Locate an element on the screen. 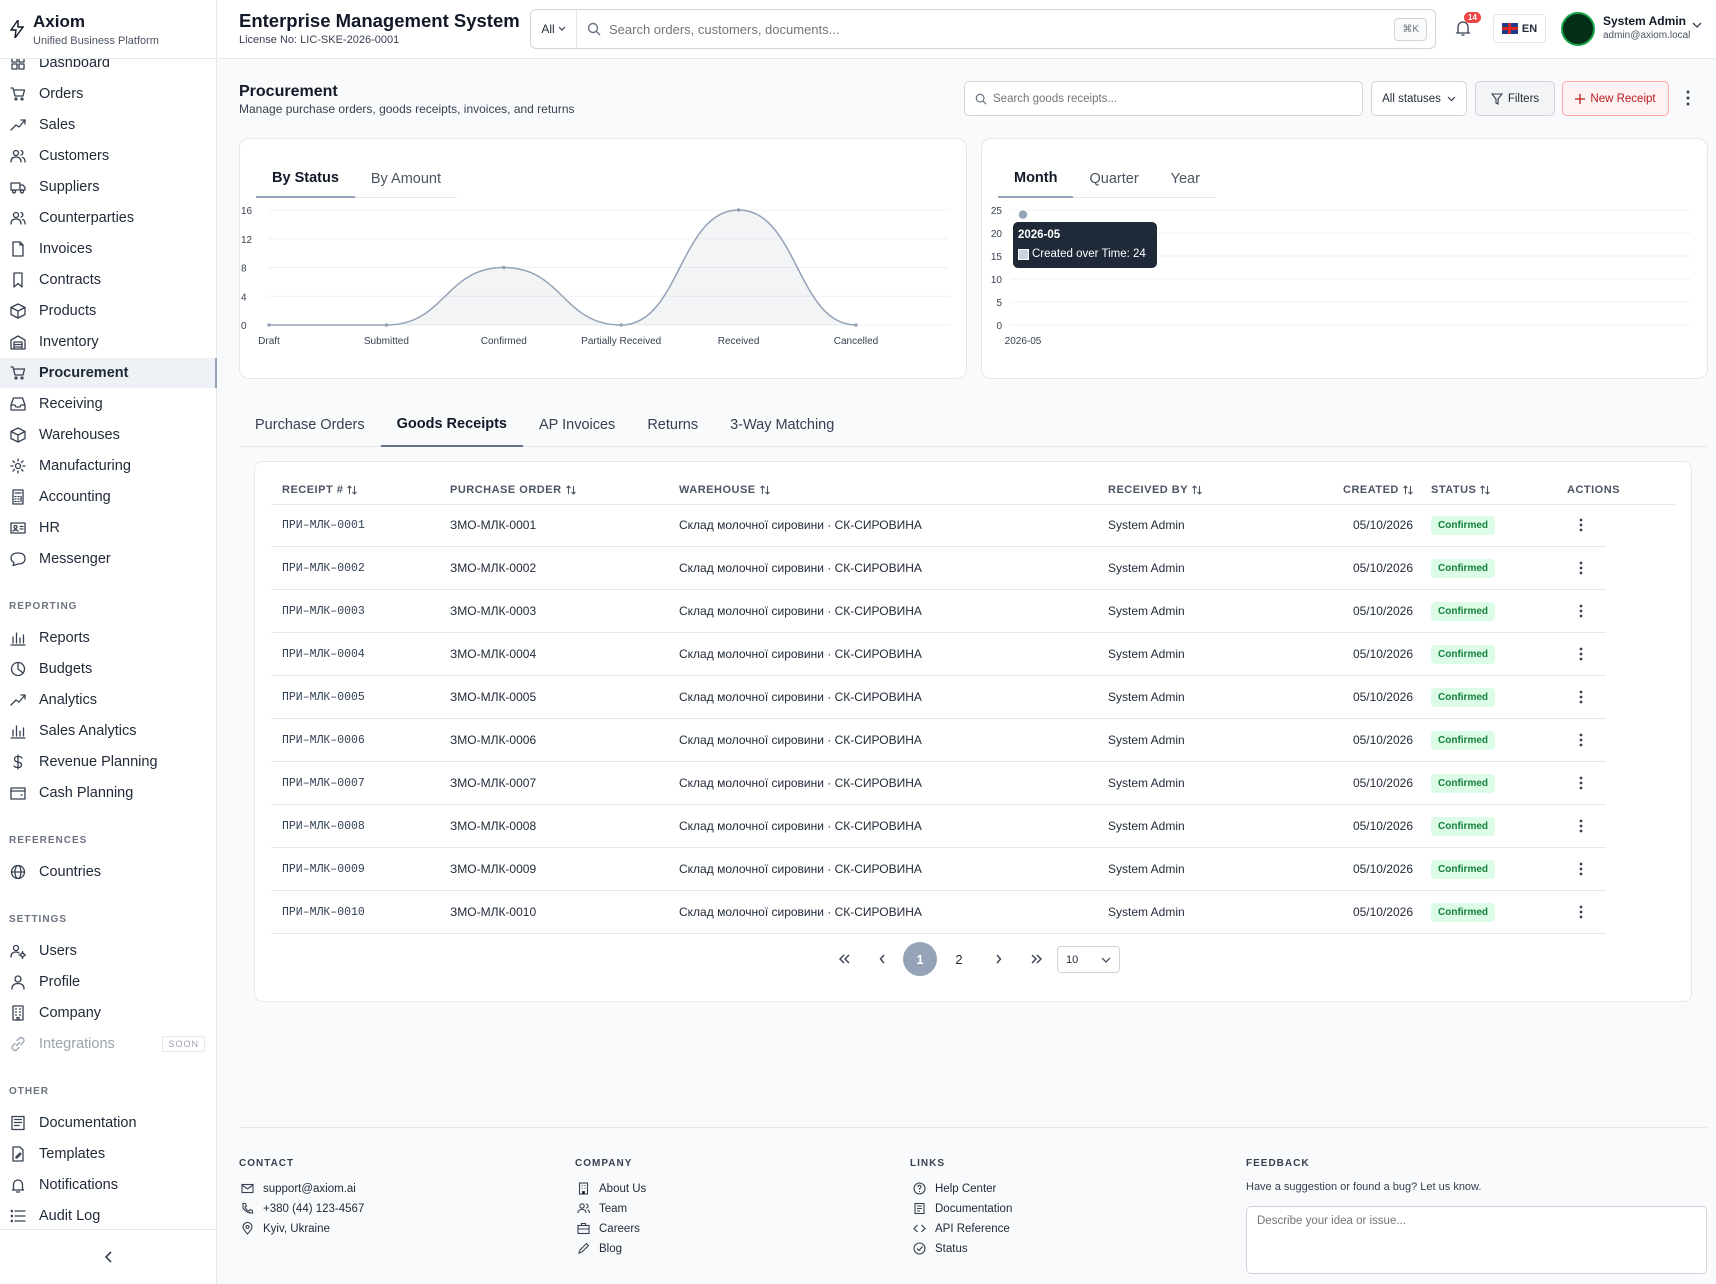 This screenshot has height=1284, width=1716. sidebar-item-orders: Orders is located at coordinates (108, 94).